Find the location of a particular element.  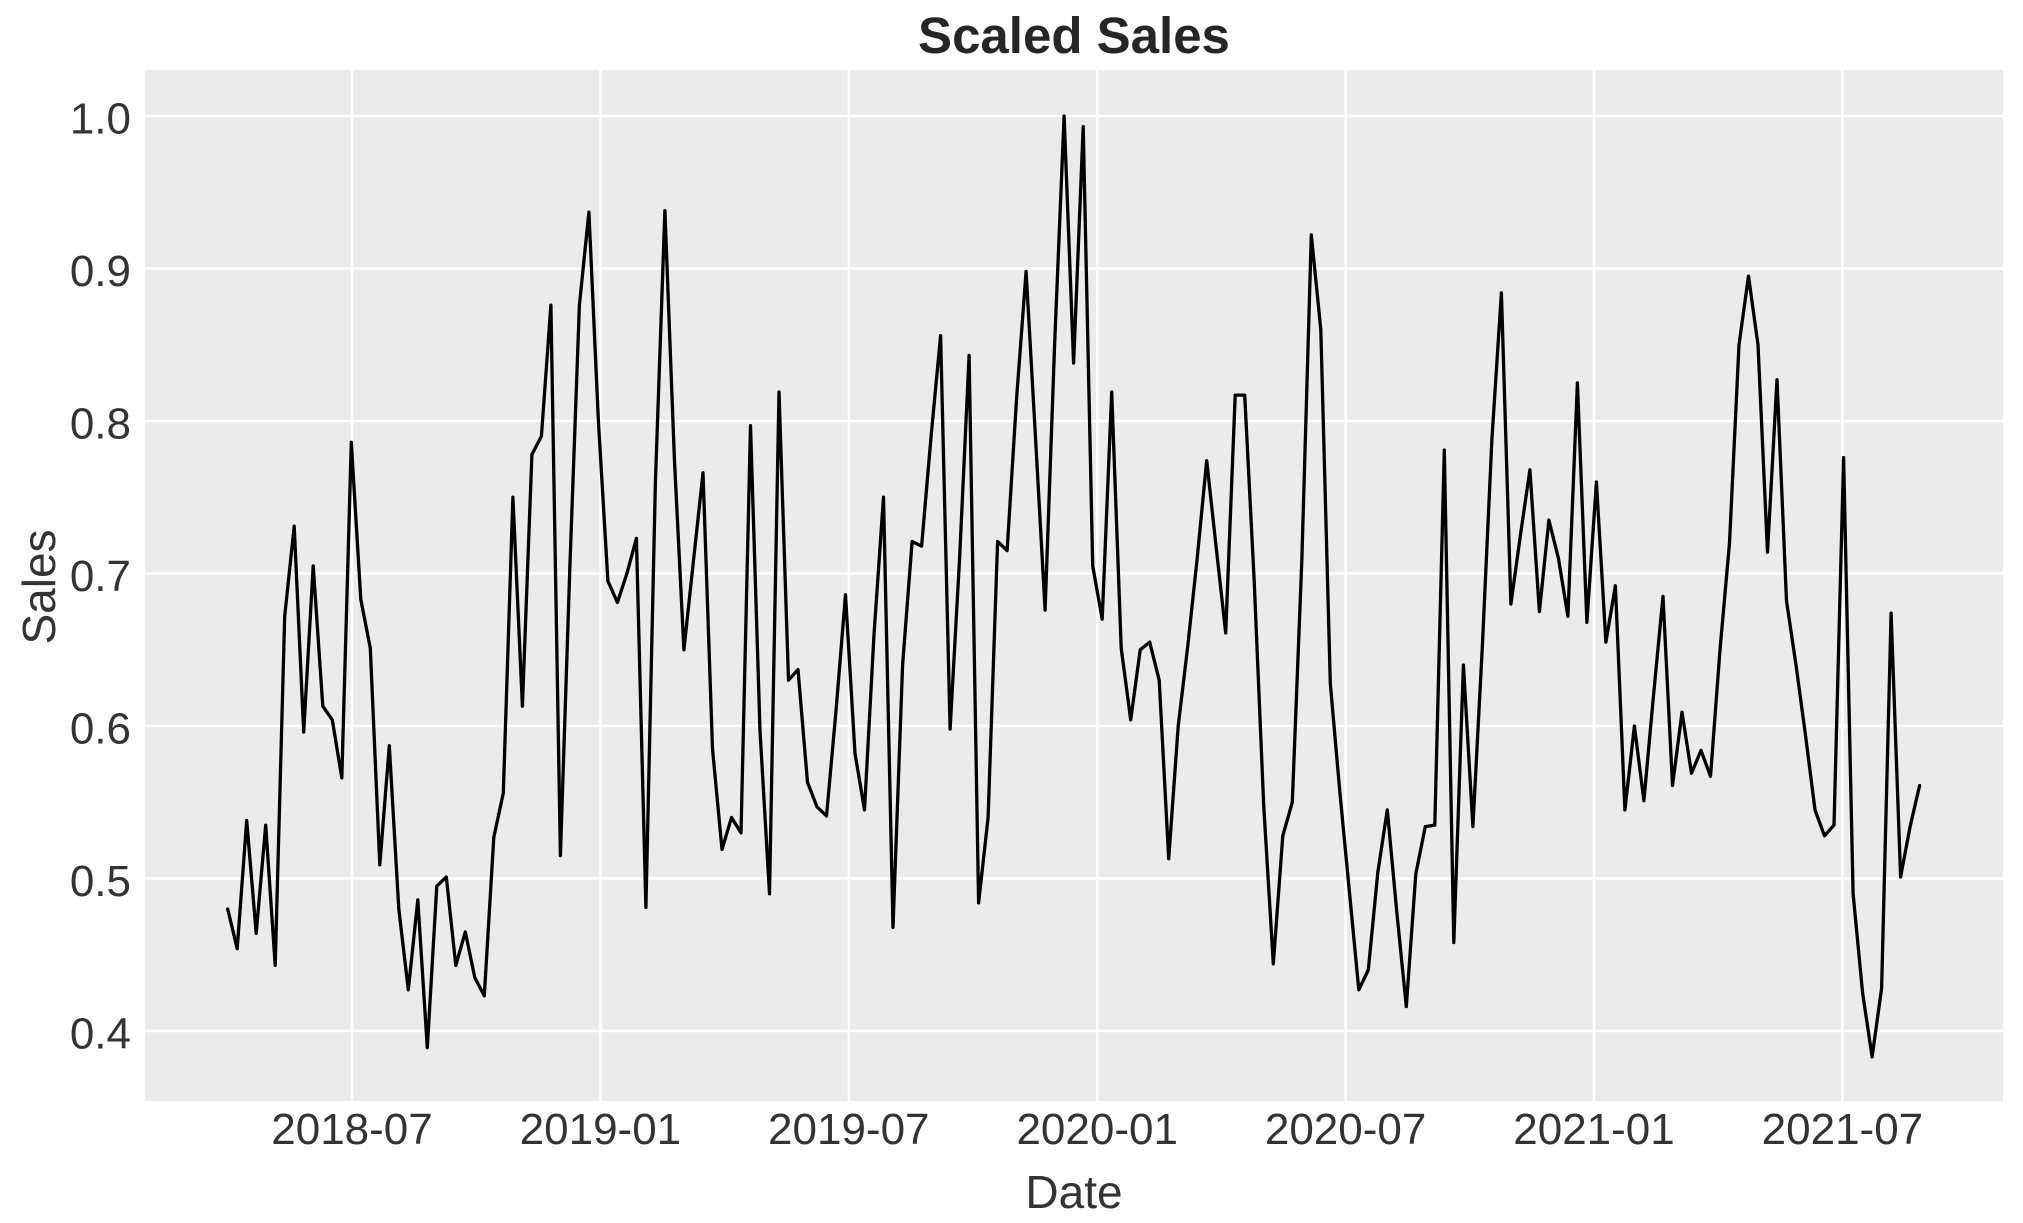

svg-text: 2020-07 is located at coordinates (1345, 1129).